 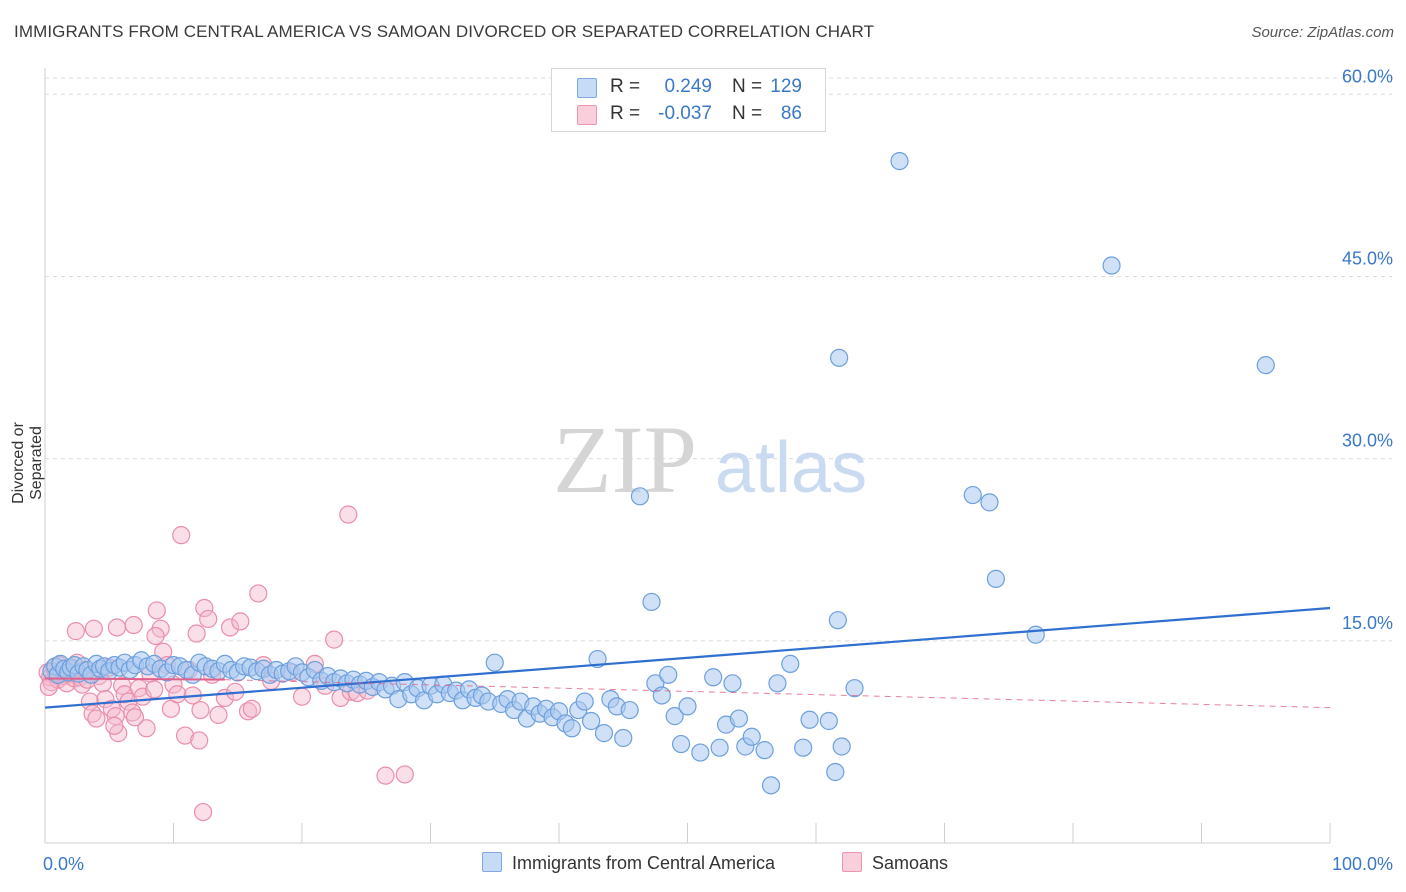 What do you see at coordinates (625, 459) in the screenshot?
I see `watermark-zip: ZIP` at bounding box center [625, 459].